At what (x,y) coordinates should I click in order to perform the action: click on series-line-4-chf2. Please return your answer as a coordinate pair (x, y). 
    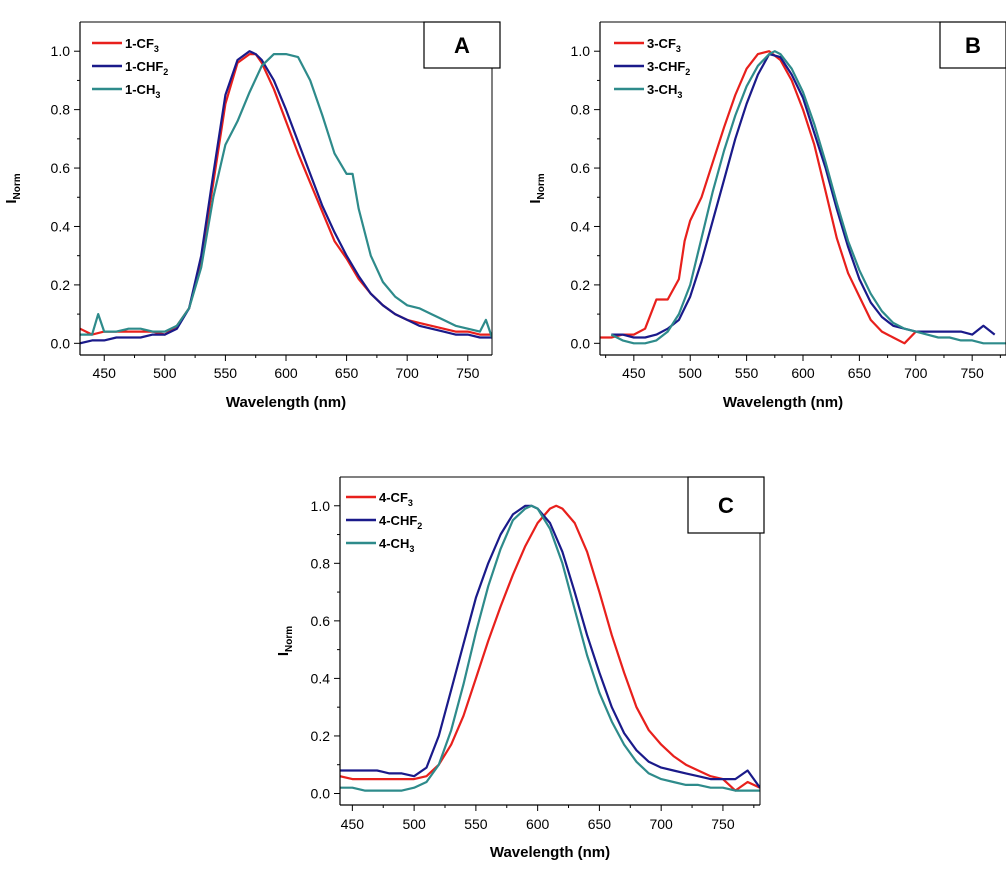
    Looking at the image, I should click on (550, 646).